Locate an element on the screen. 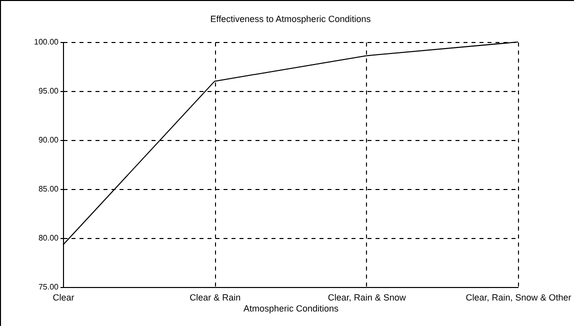 The height and width of the screenshot is (328, 576). x-tick-label: Clear is located at coordinates (63, 297).